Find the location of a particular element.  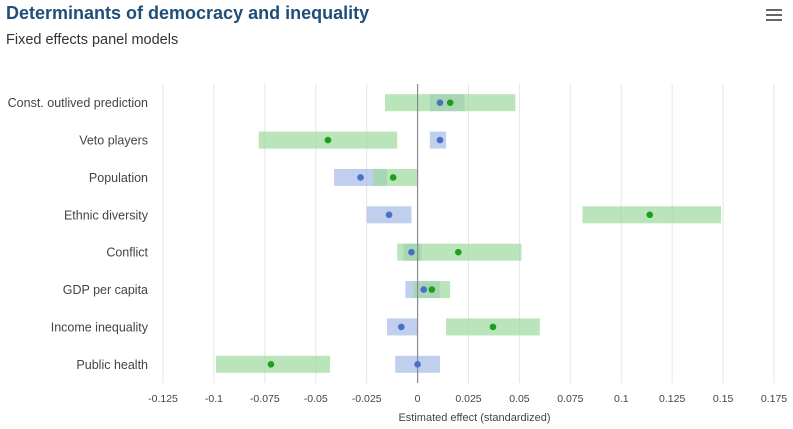

hamburger-menu-icon is located at coordinates (774, 16).